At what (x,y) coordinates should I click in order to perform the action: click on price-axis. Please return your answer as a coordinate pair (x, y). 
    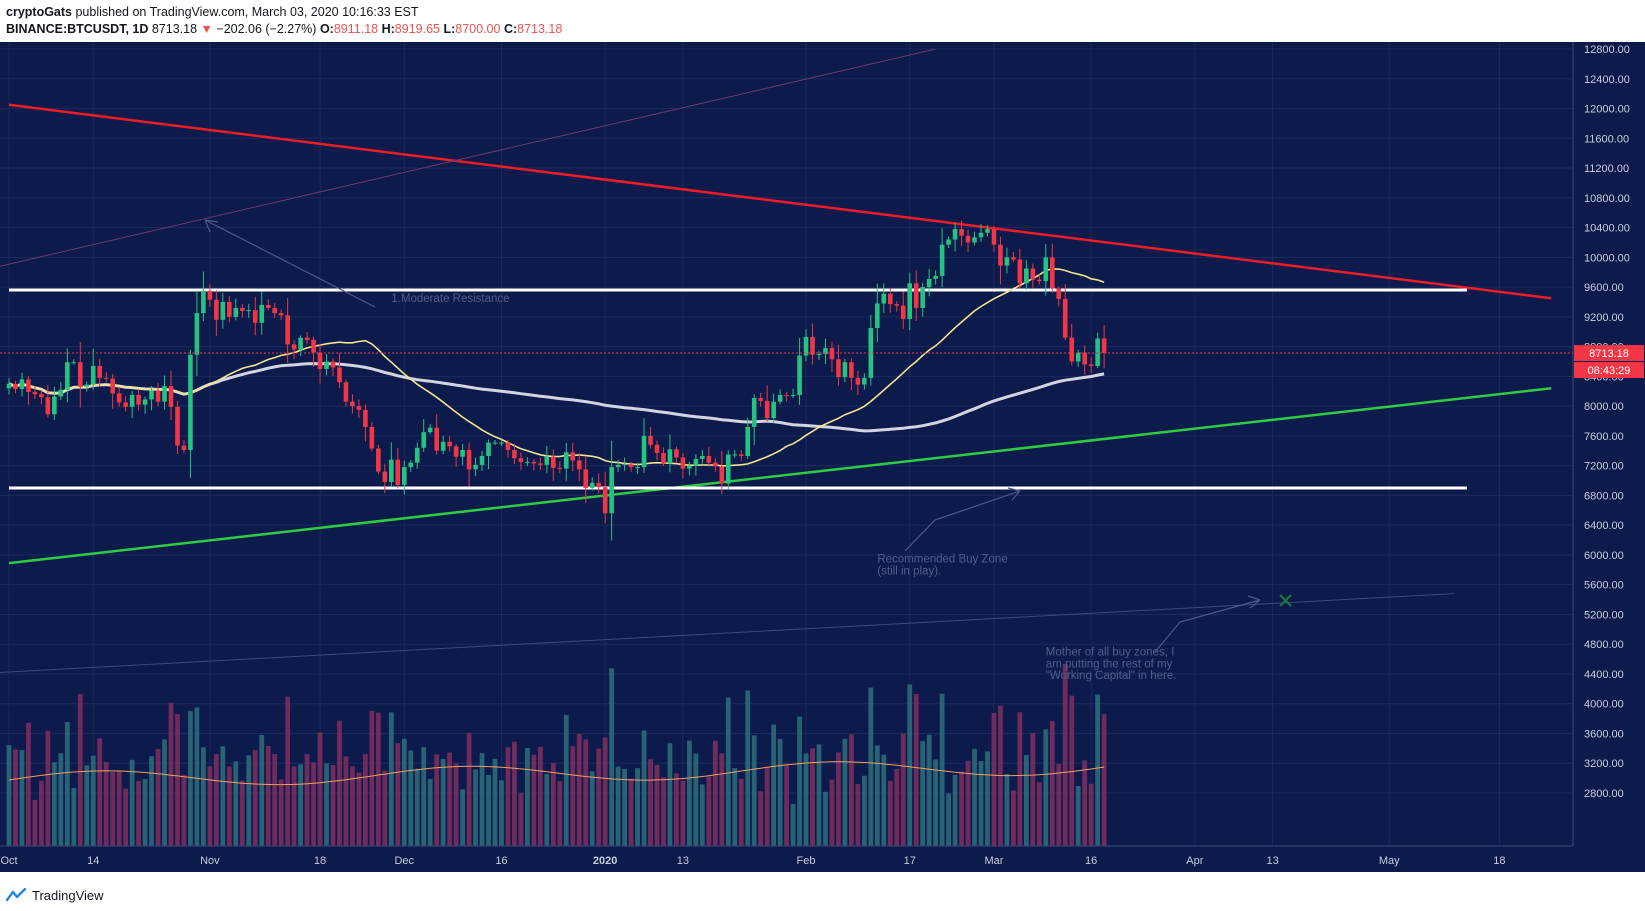
    Looking at the image, I should click on (1609, 444).